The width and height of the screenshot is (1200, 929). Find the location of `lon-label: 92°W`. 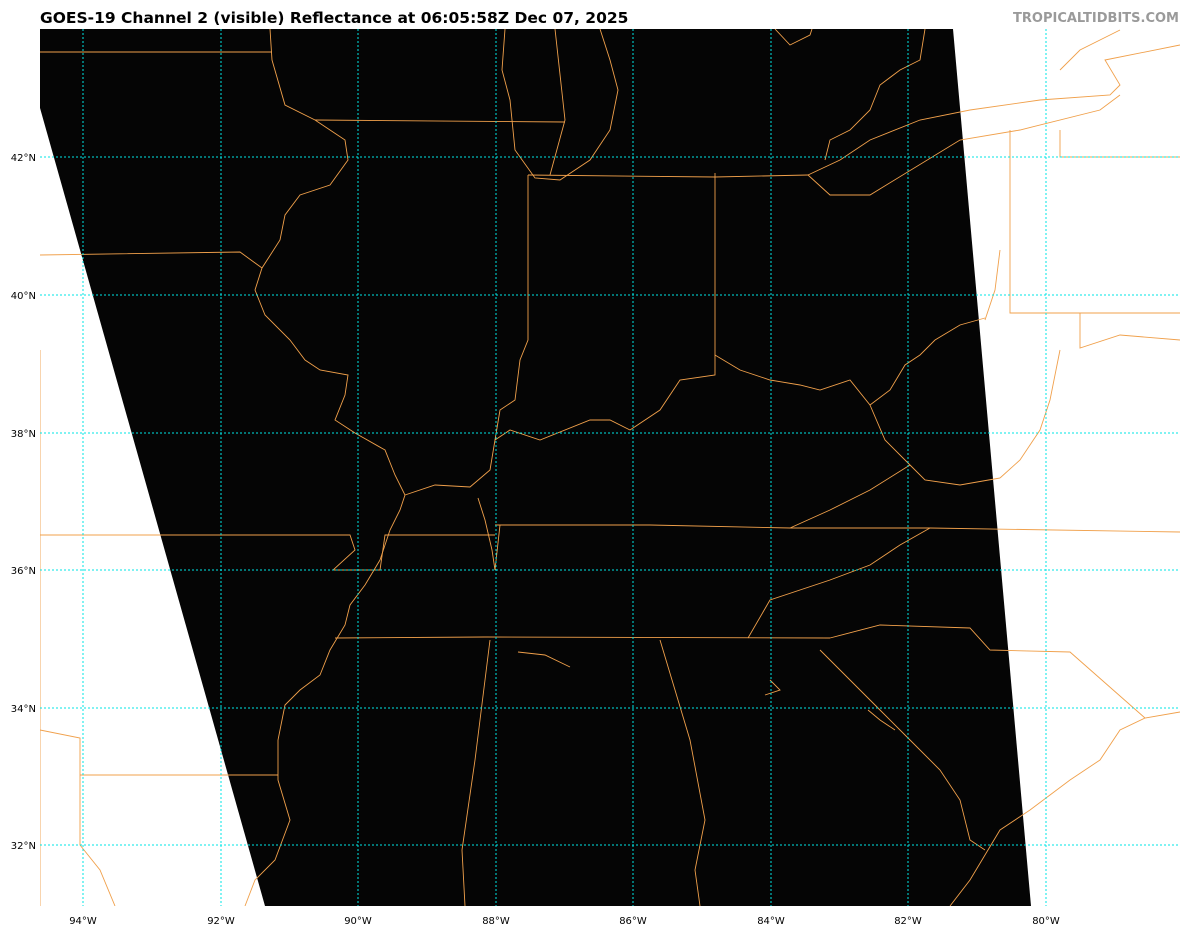

lon-label: 92°W is located at coordinates (221, 921).